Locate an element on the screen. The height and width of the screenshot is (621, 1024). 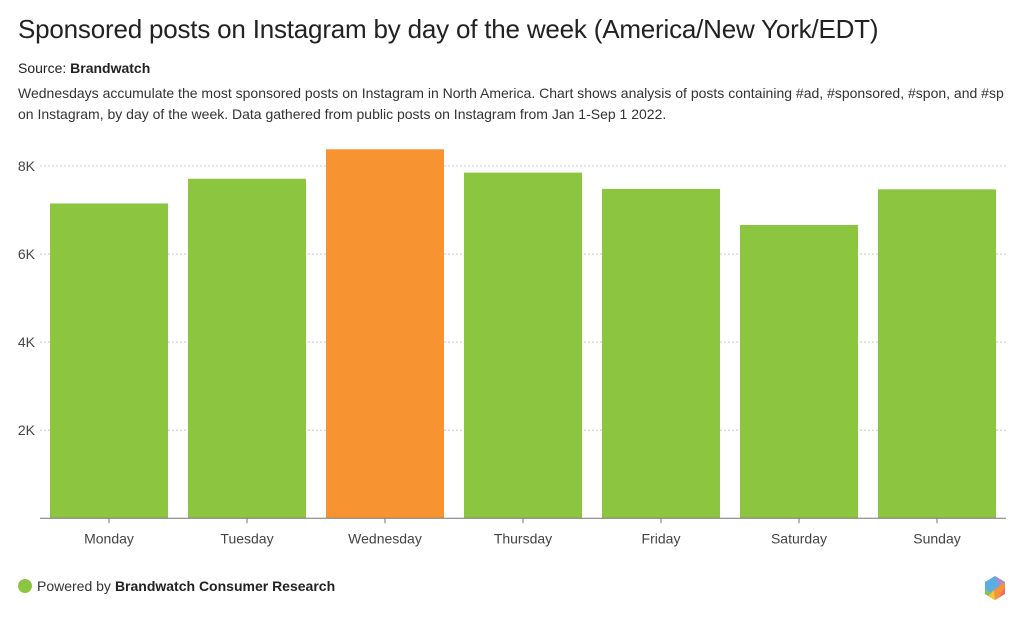
brandwatch-logo-icon is located at coordinates (995, 588).